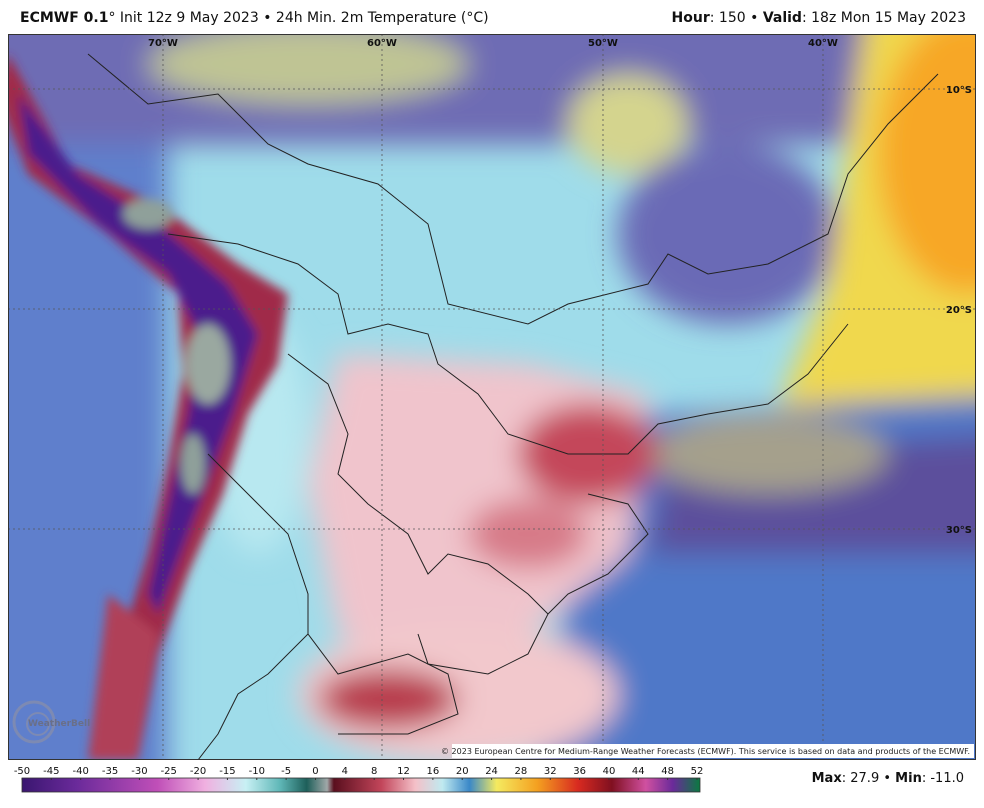 The height and width of the screenshot is (808, 984). I want to click on valid: 18z Mon 15 May 2023, so click(888, 18).